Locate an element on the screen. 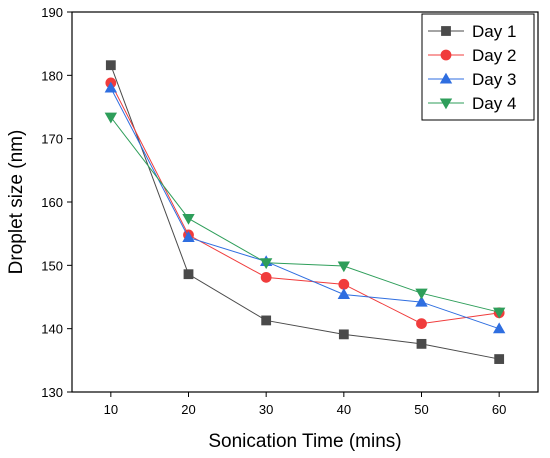 The image size is (550, 458). legend-entry: Day 1 is located at coordinates (472, 31).